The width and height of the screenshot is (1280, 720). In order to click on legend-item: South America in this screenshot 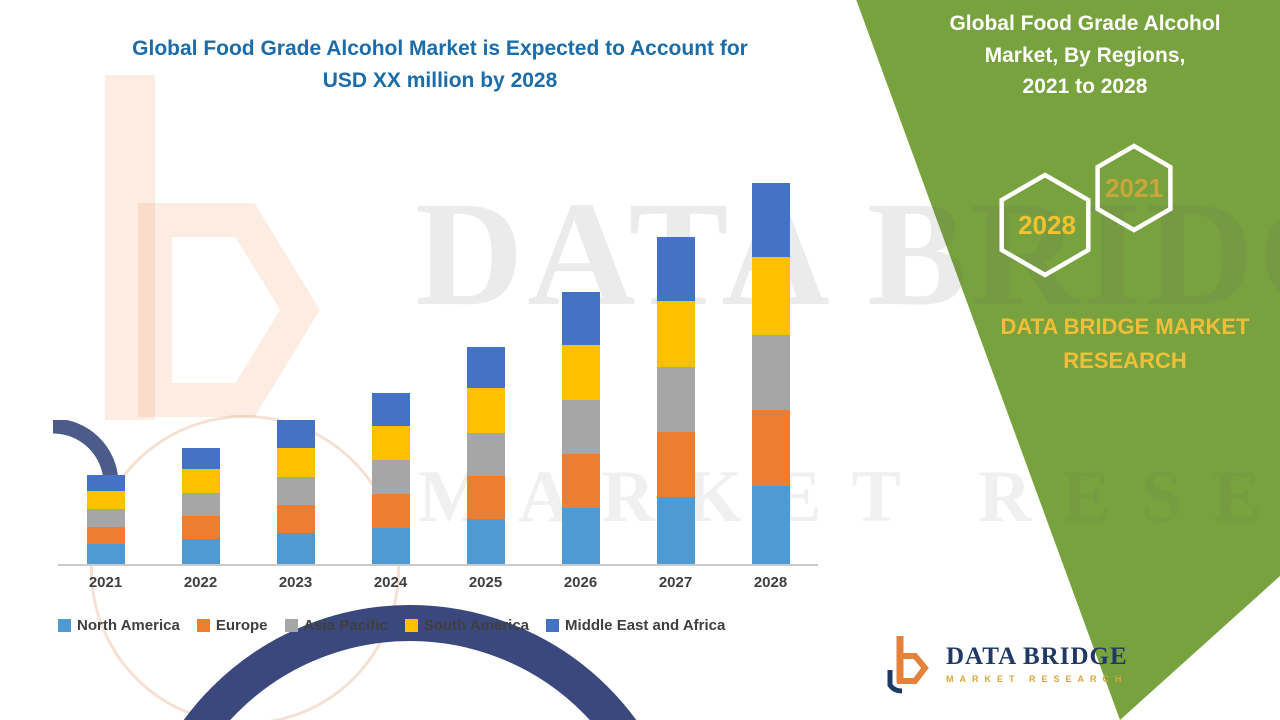, I will do `click(467, 625)`.